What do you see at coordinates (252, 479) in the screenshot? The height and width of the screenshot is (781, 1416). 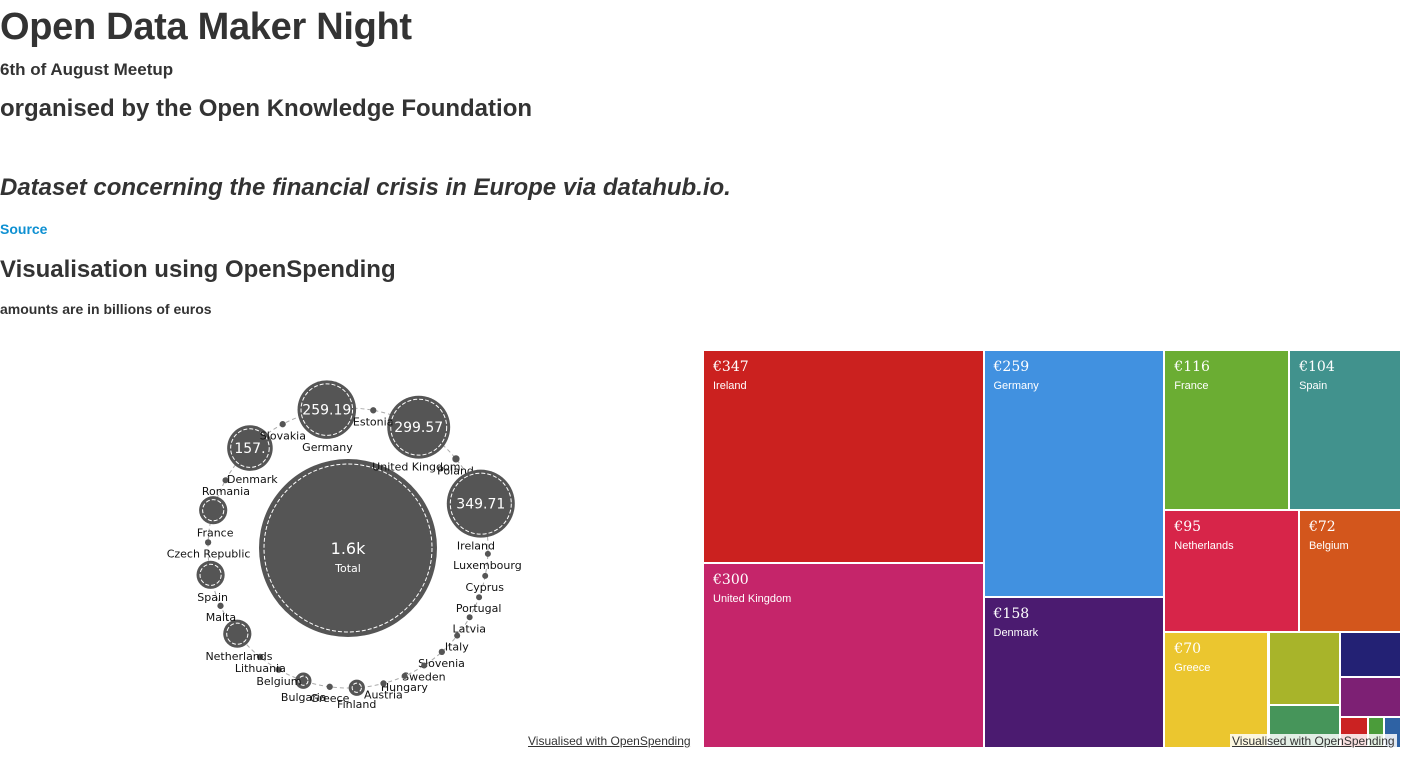 I see `bubble-country-label: Denmark` at bounding box center [252, 479].